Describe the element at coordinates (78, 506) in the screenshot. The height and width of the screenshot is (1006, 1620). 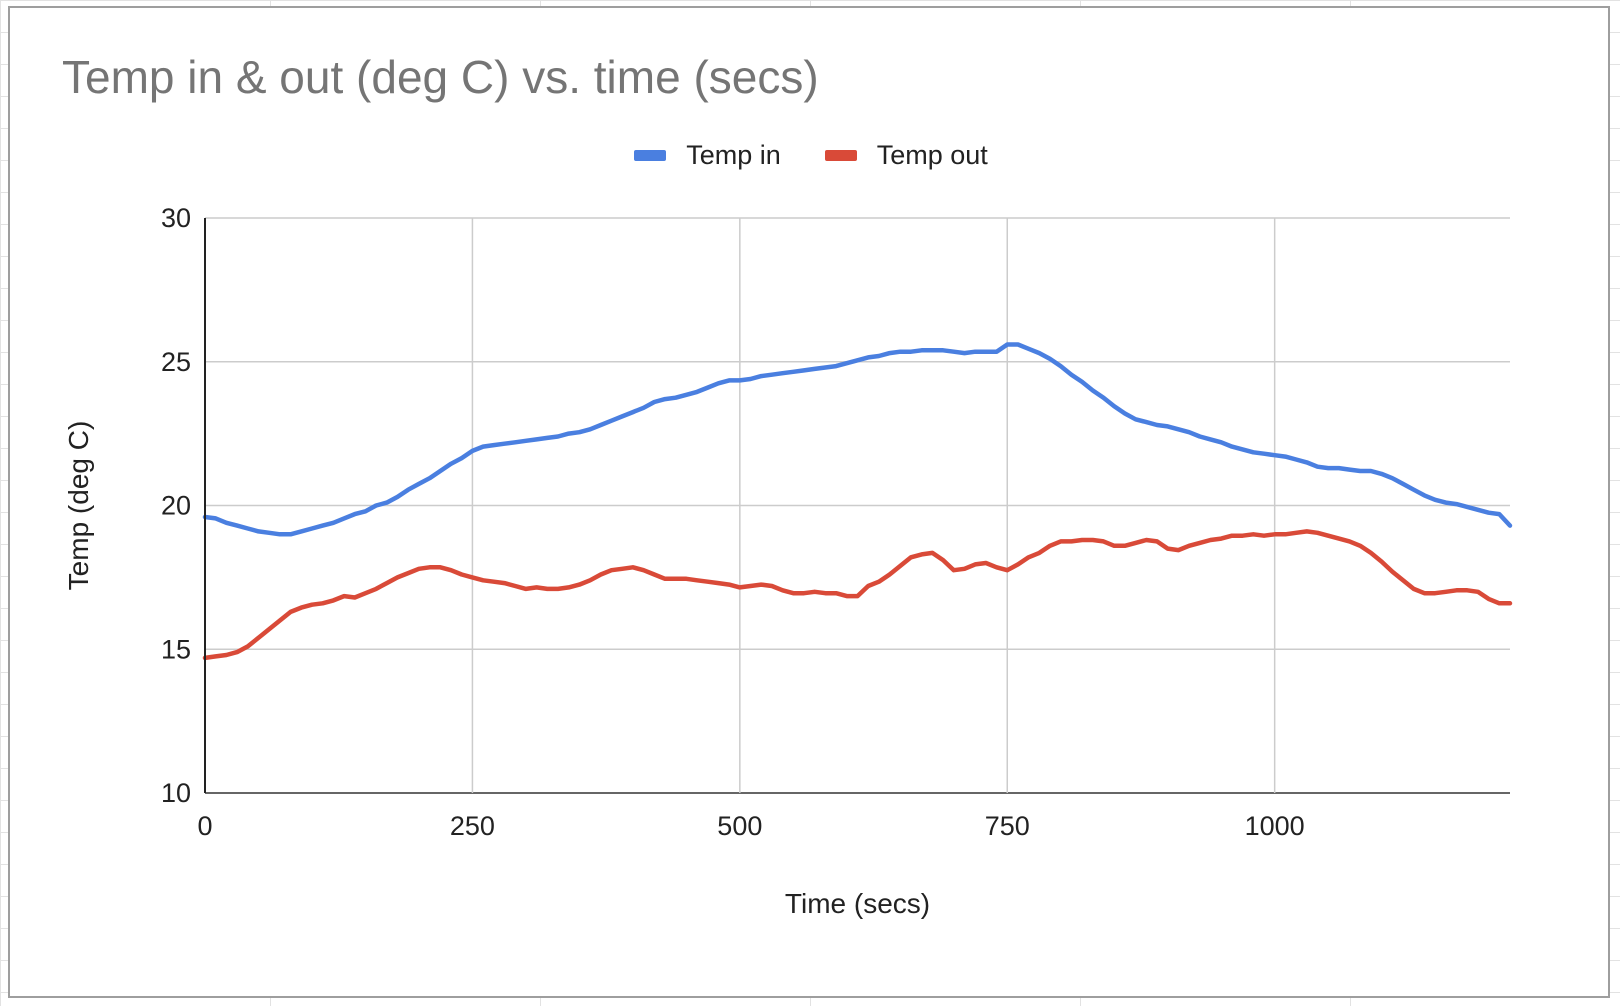
I see `y-axis-title: Temp (deg C)` at that location.